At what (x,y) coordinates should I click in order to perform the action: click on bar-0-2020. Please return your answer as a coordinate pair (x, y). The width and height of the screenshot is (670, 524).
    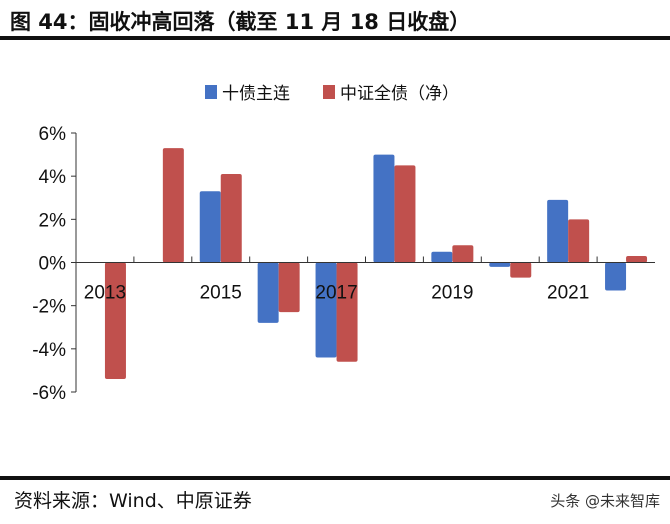
    Looking at the image, I should click on (500, 264).